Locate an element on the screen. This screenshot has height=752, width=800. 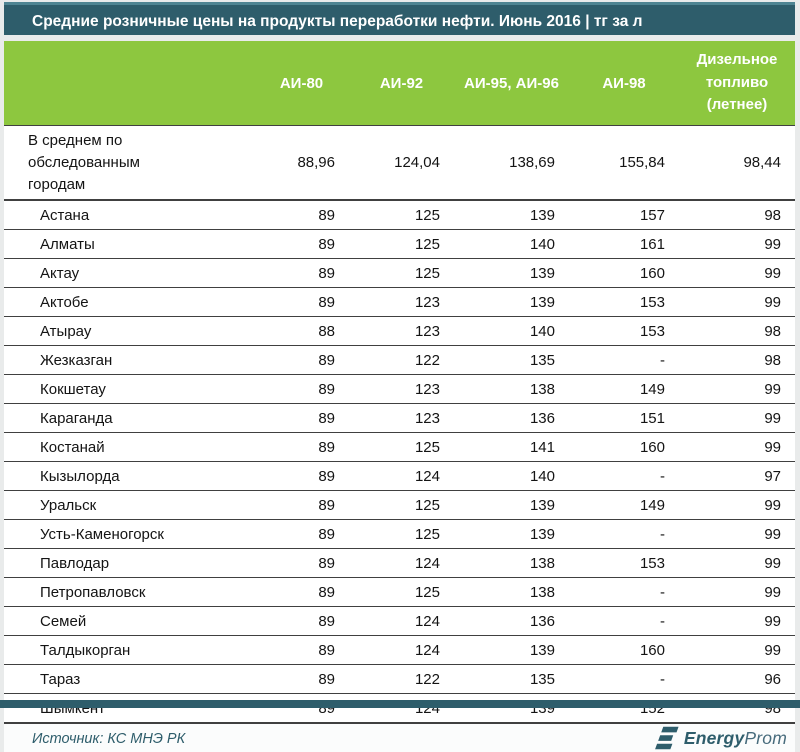
energyprom-logo: EnergyProm is located at coordinates (719, 738).